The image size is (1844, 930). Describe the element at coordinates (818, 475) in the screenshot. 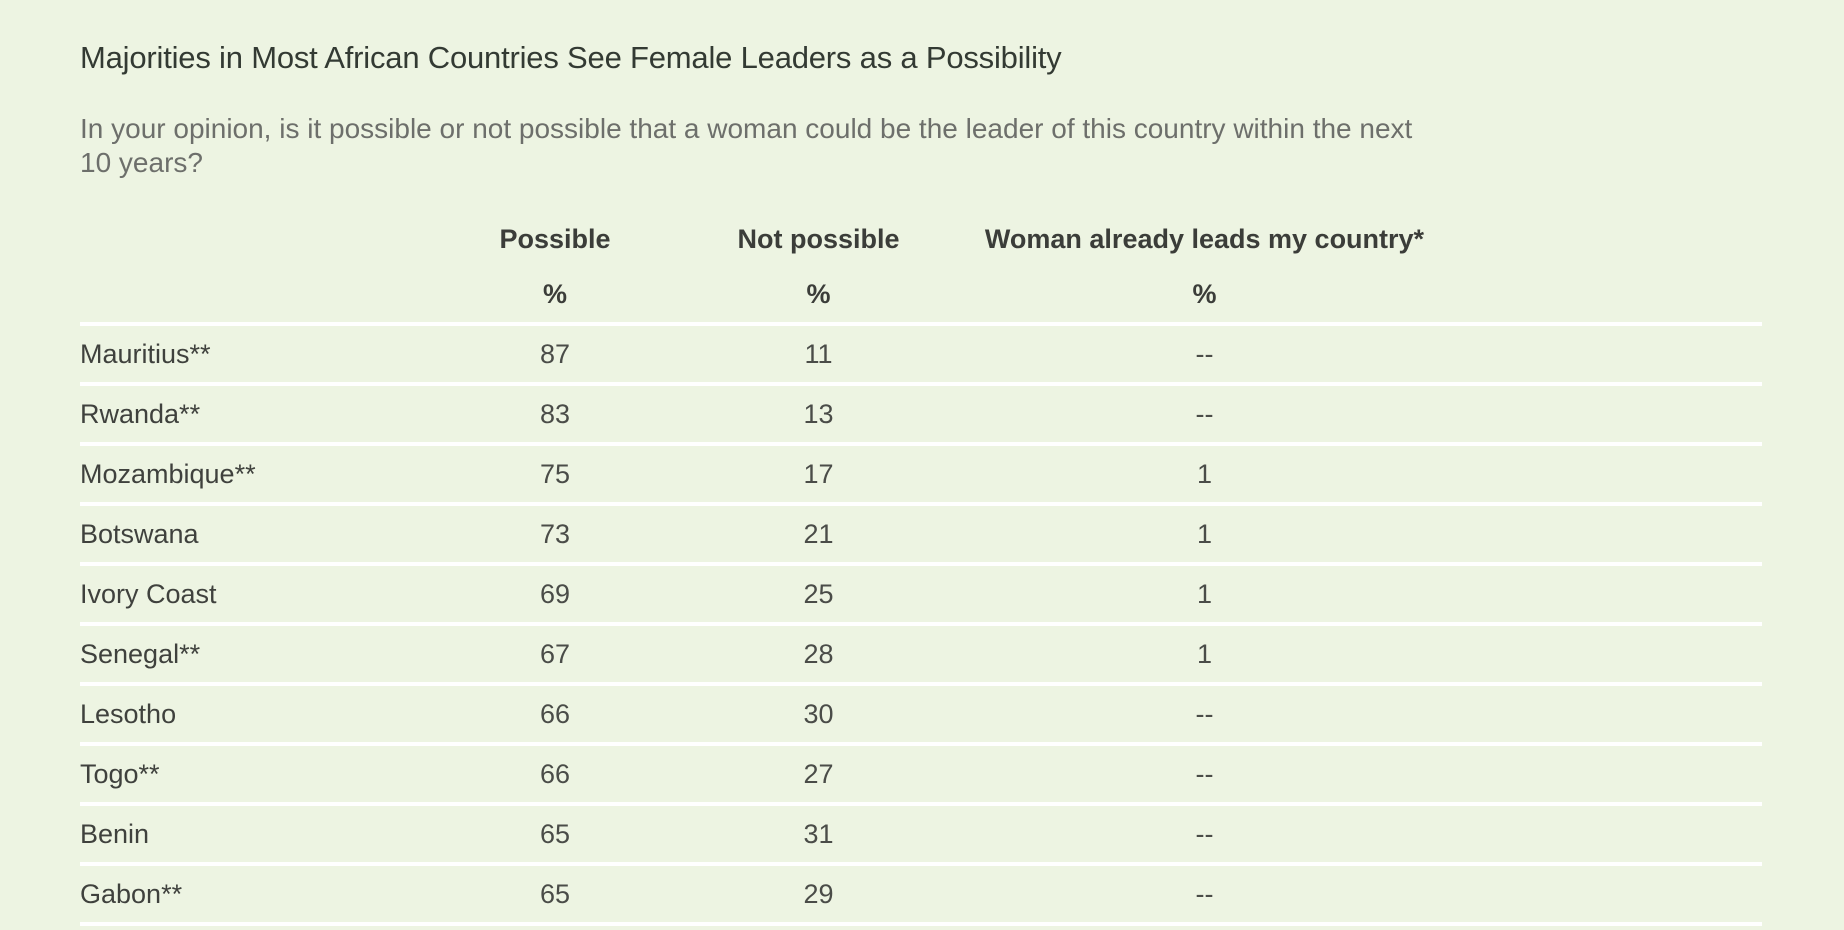

I see `cell-not-possible: 17` at that location.